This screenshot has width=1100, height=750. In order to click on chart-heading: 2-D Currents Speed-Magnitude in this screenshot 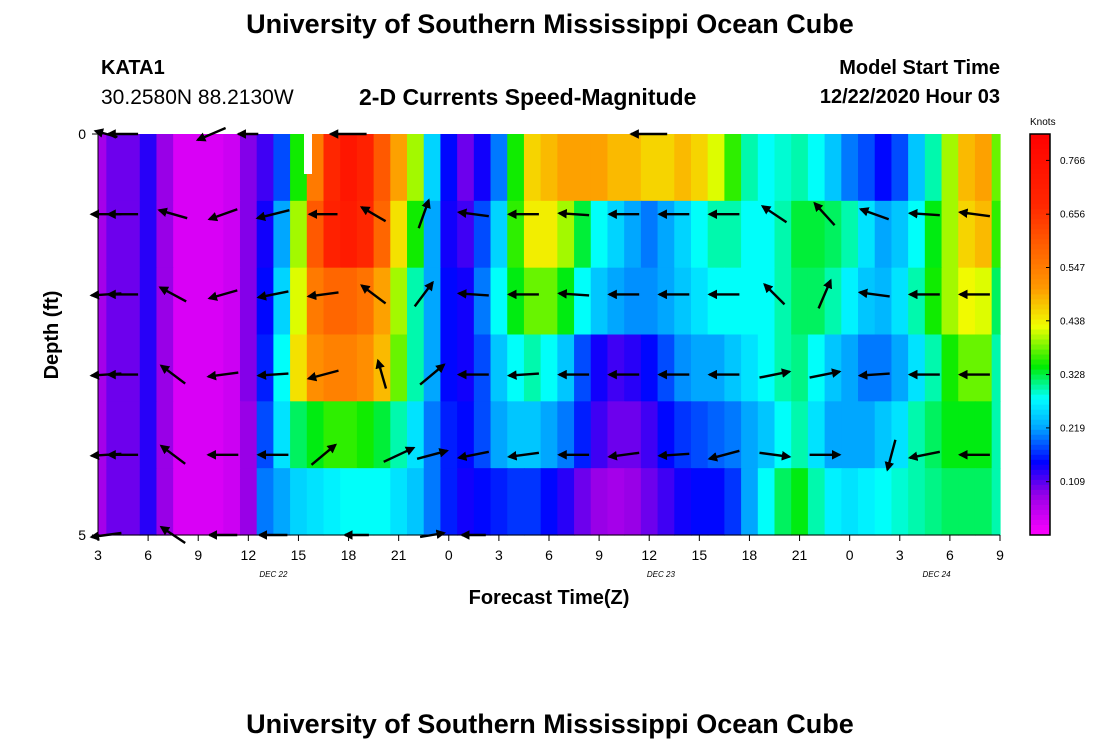, I will do `click(528, 97)`.